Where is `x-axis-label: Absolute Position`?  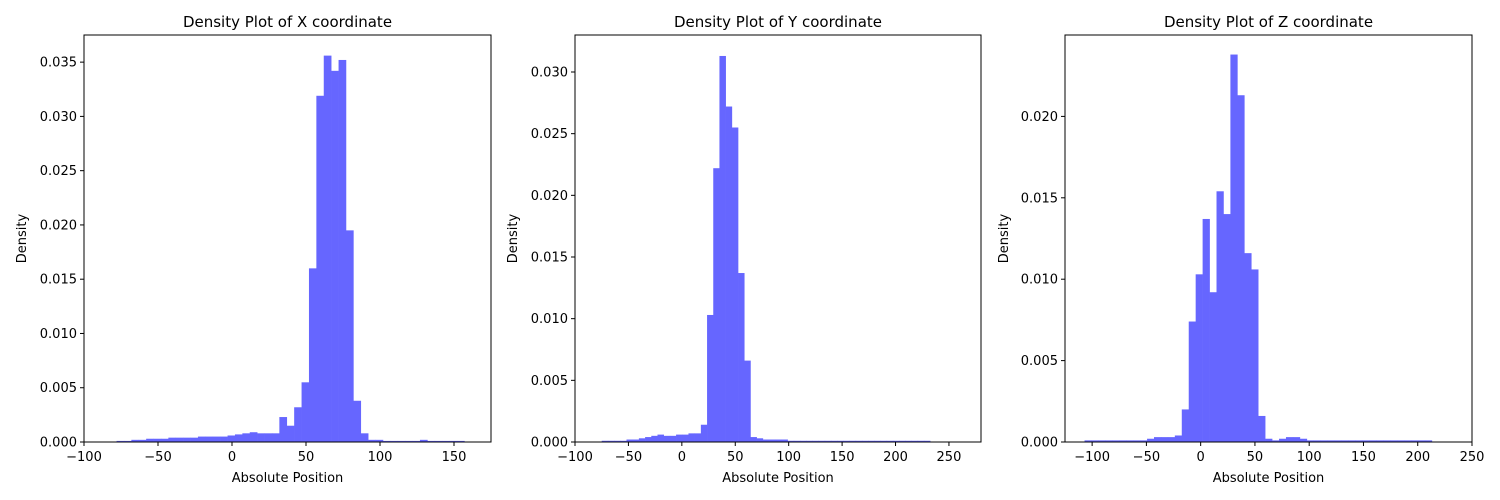
x-axis-label: Absolute Position is located at coordinates (778, 478).